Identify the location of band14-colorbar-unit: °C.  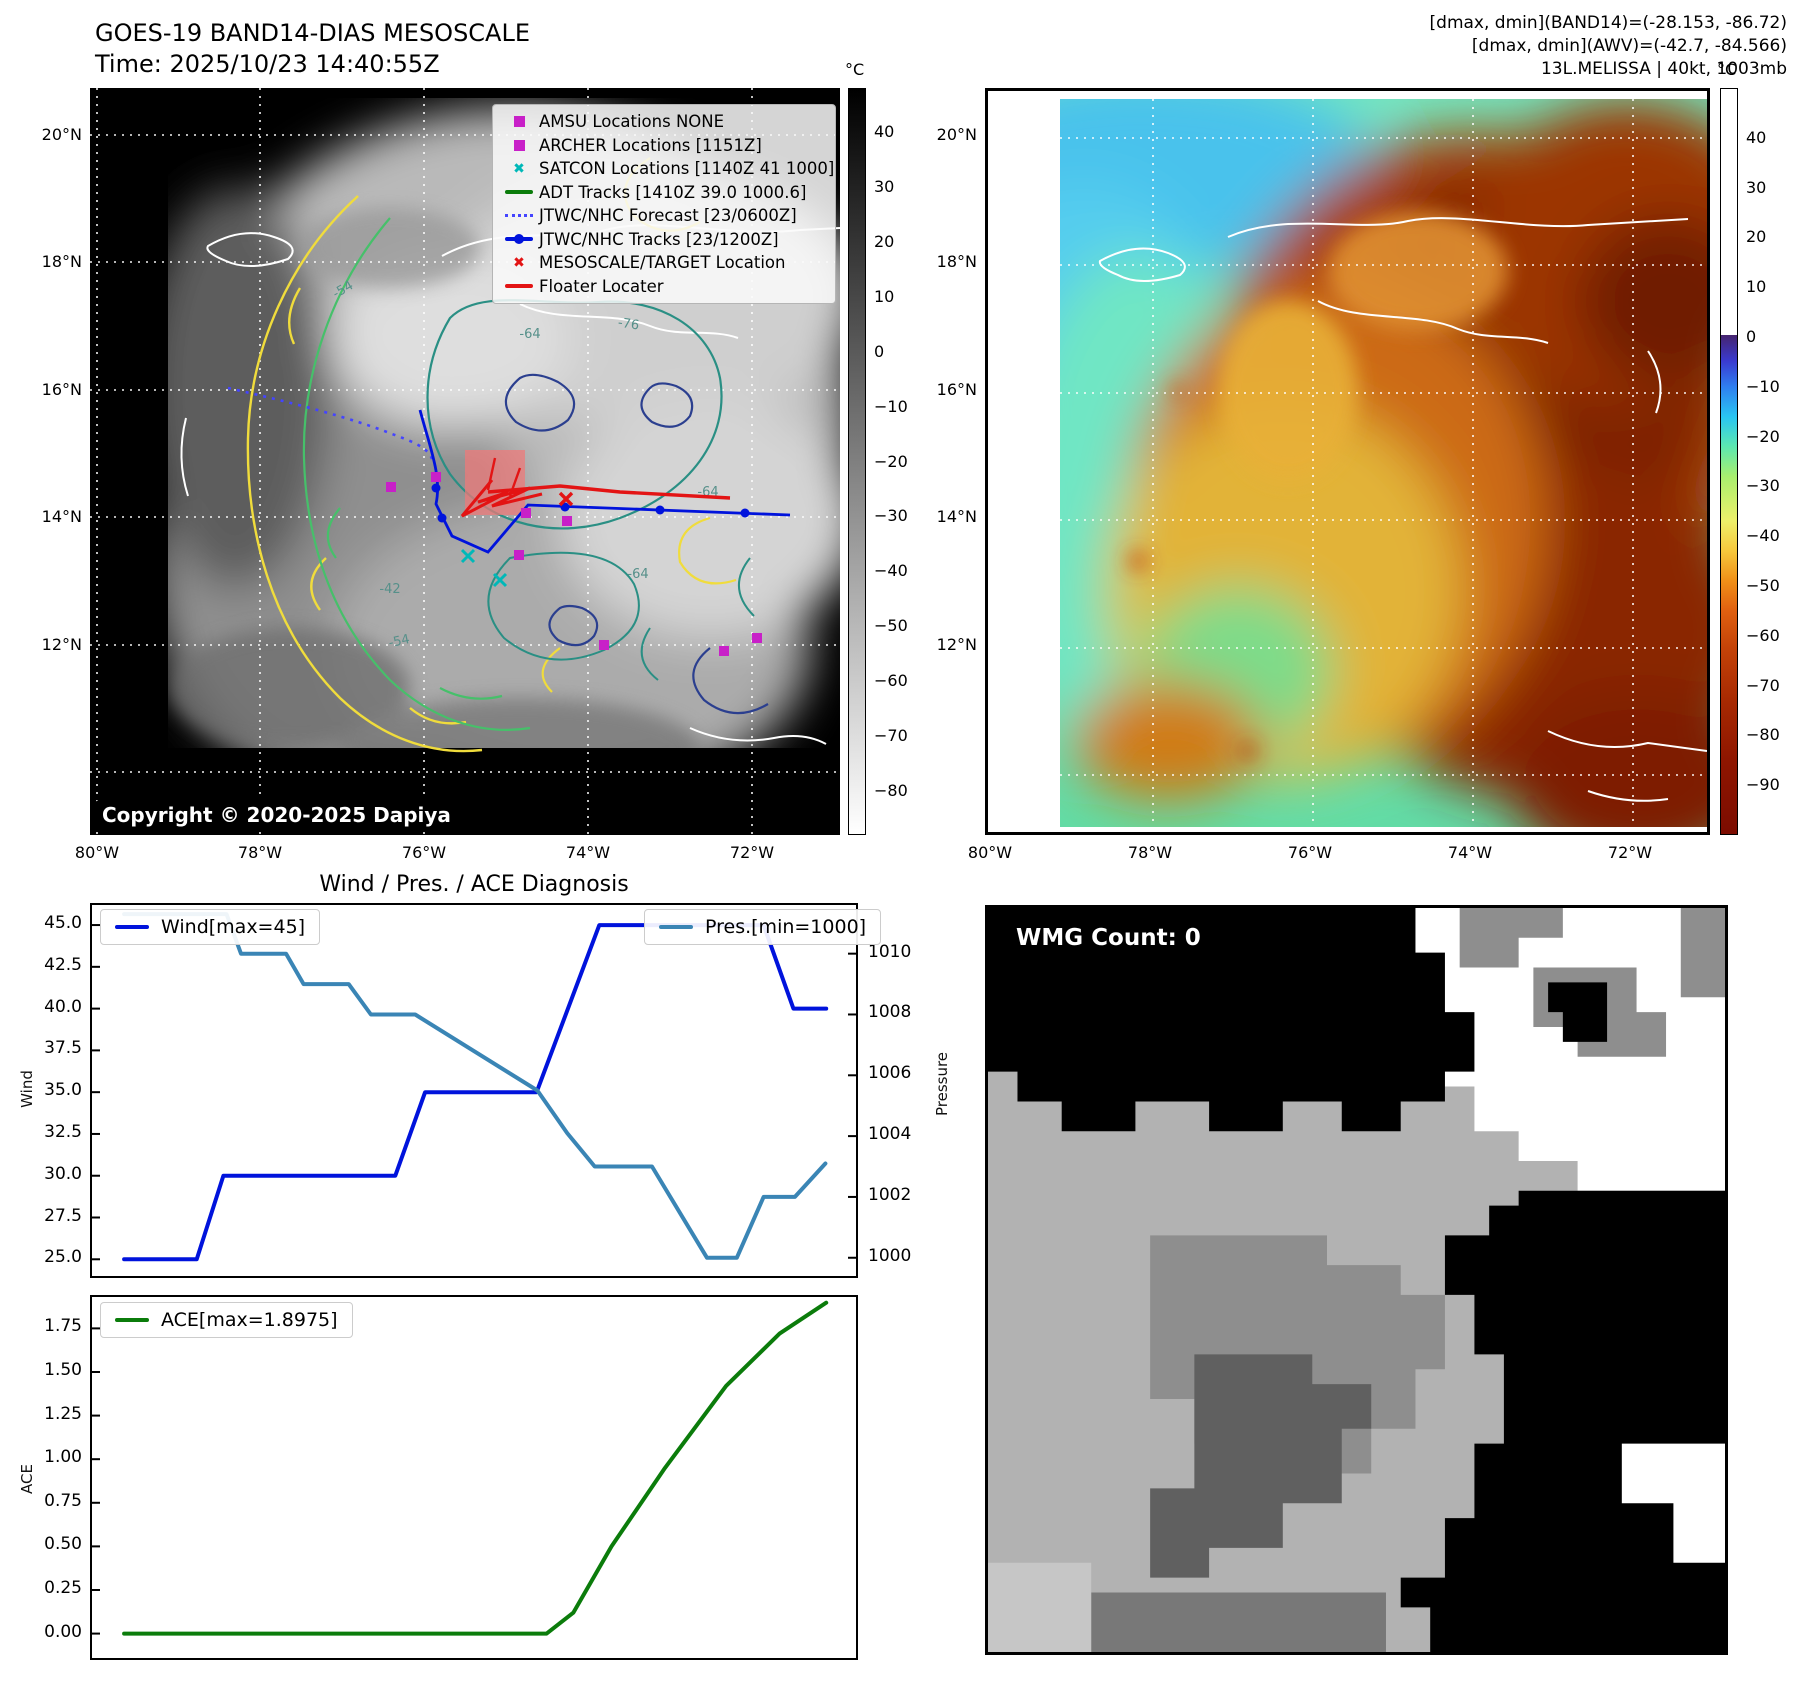
(855, 69).